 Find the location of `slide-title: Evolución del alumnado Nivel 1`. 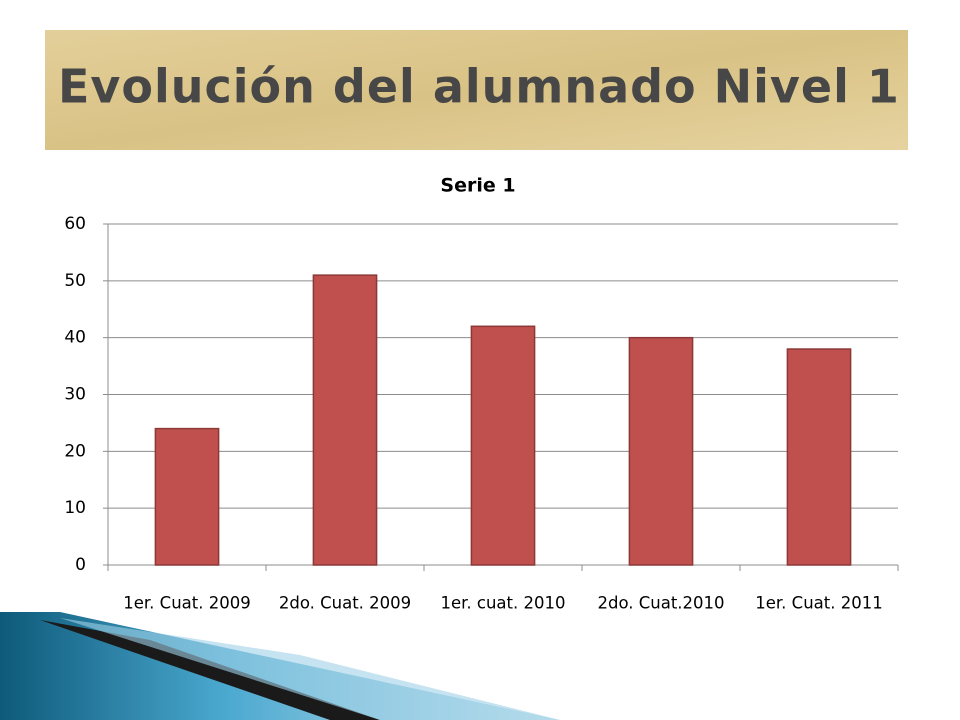

slide-title: Evolución del alumnado Nivel 1 is located at coordinates (479, 87).